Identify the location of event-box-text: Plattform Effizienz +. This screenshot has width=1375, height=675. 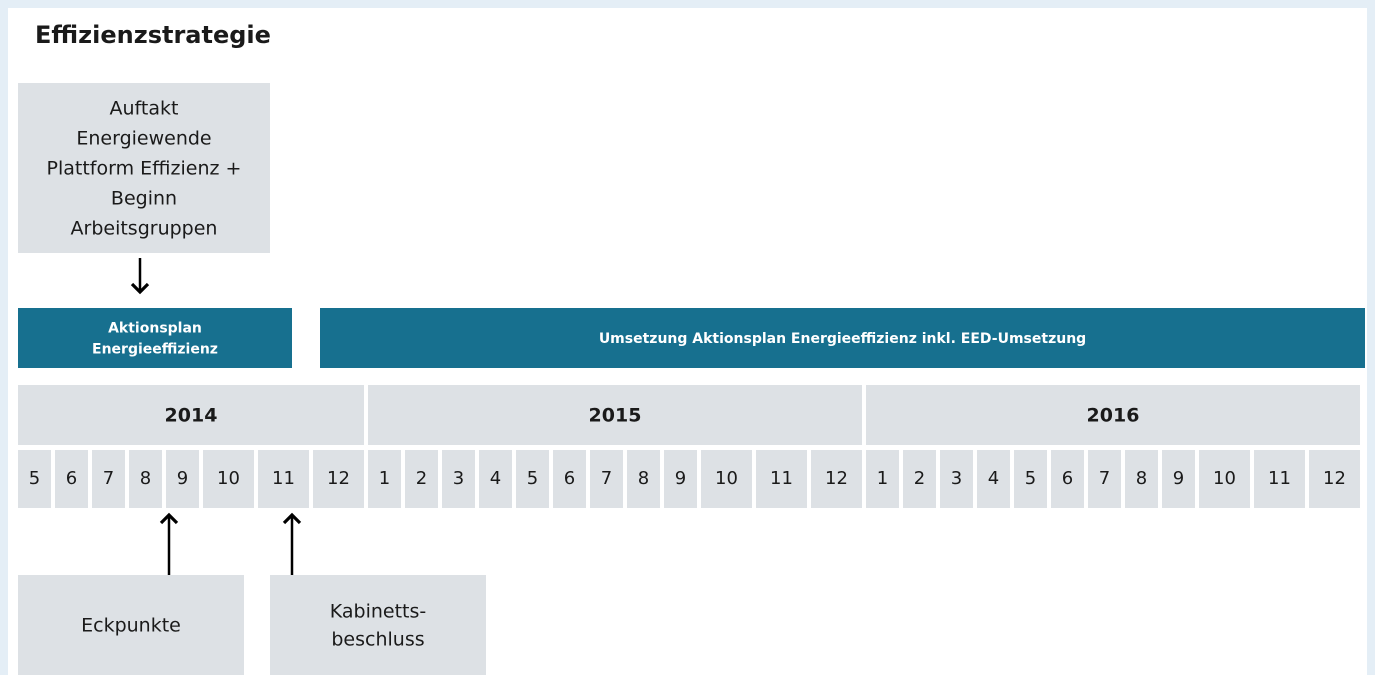
(144, 169).